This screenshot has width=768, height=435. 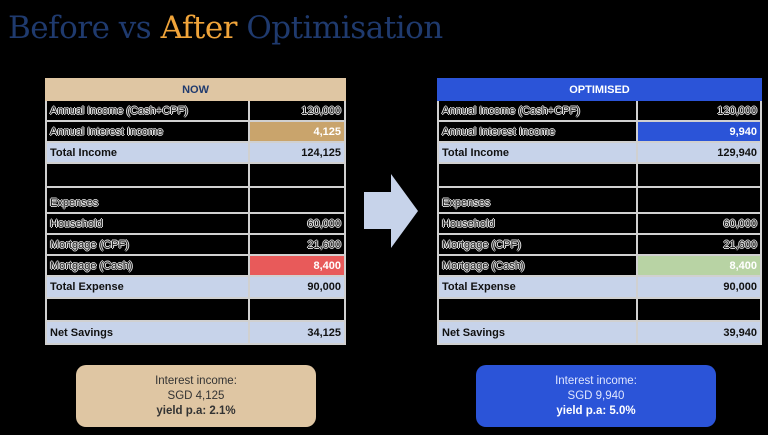 What do you see at coordinates (340, 28) in the screenshot?
I see `title-optimisation: Optimisation` at bounding box center [340, 28].